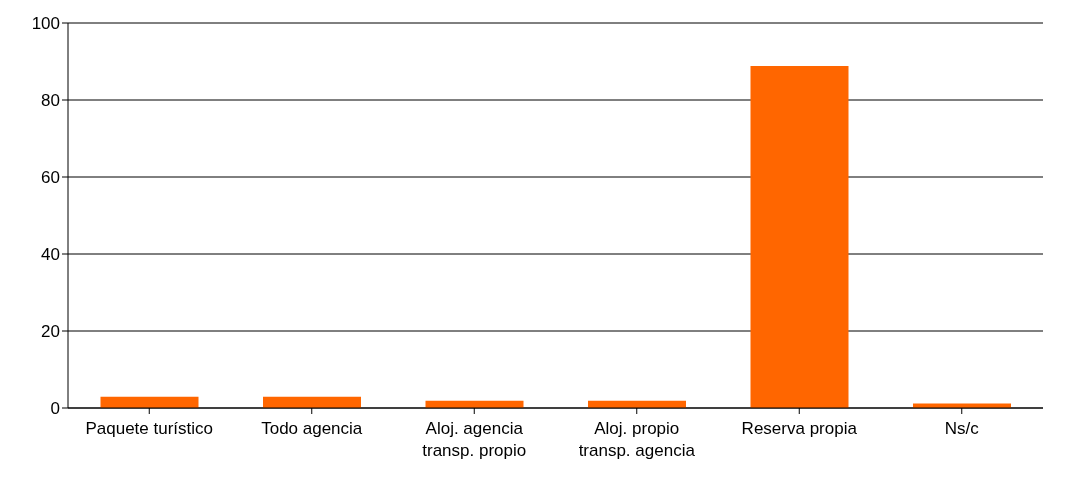 The image size is (1067, 480). What do you see at coordinates (50, 178) in the screenshot?
I see `y-tick-label: 60` at bounding box center [50, 178].